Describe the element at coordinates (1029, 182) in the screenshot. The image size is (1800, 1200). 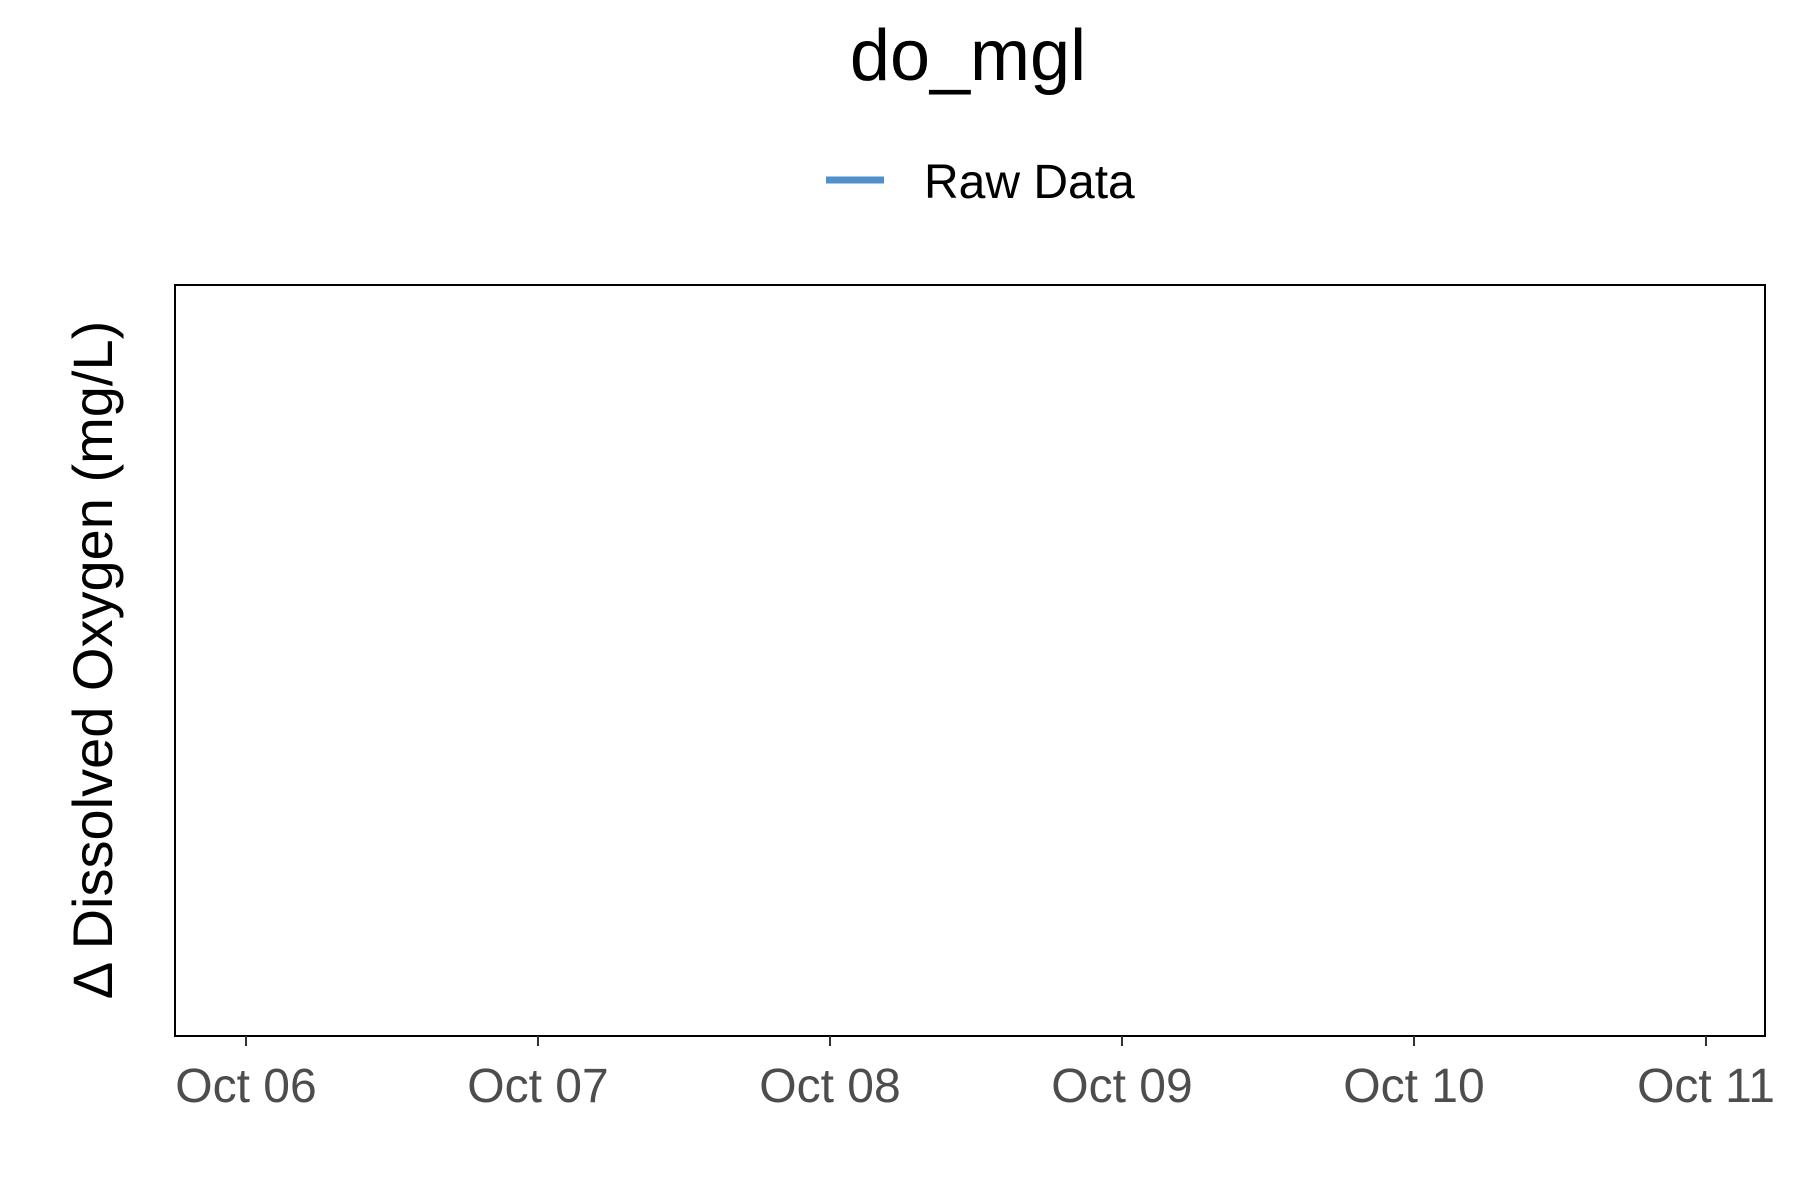
I see `legend-label-raw-data: Raw Data` at that location.